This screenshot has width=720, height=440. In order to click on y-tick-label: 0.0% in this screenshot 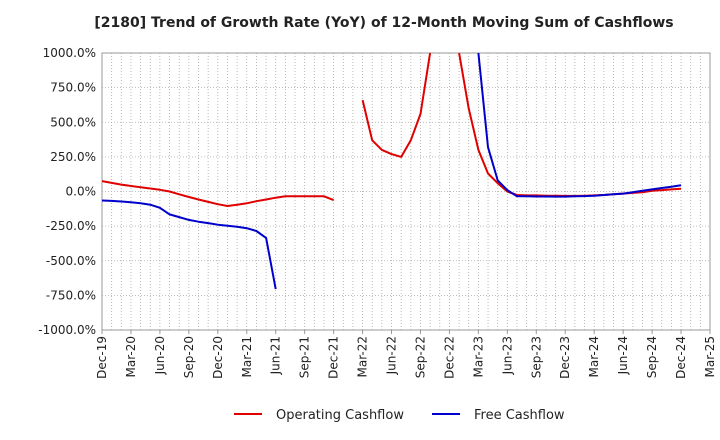, I will do `click(81, 192)`.